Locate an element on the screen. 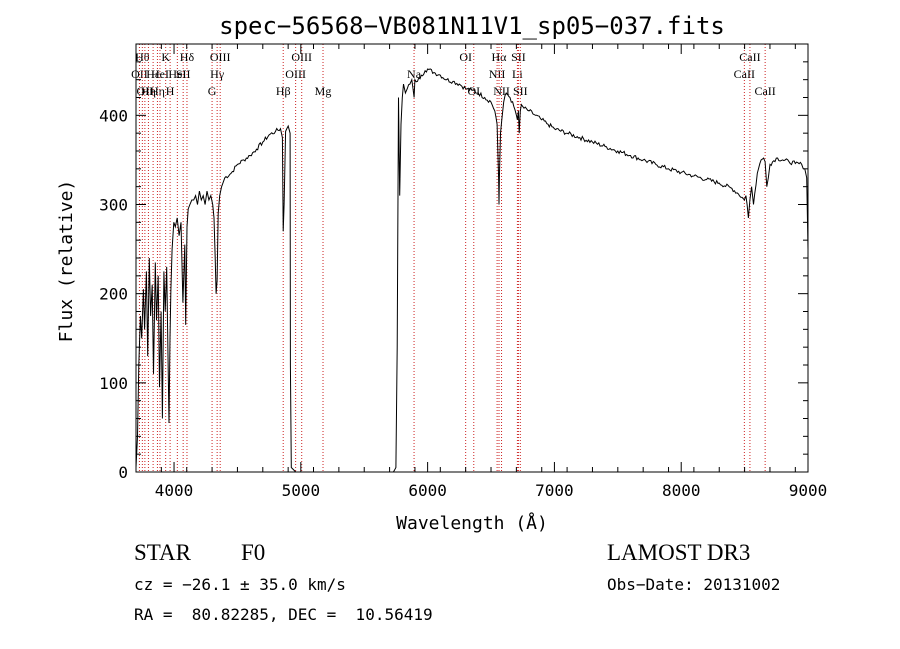  survey-name: LAMOST DR3 is located at coordinates (679, 552).